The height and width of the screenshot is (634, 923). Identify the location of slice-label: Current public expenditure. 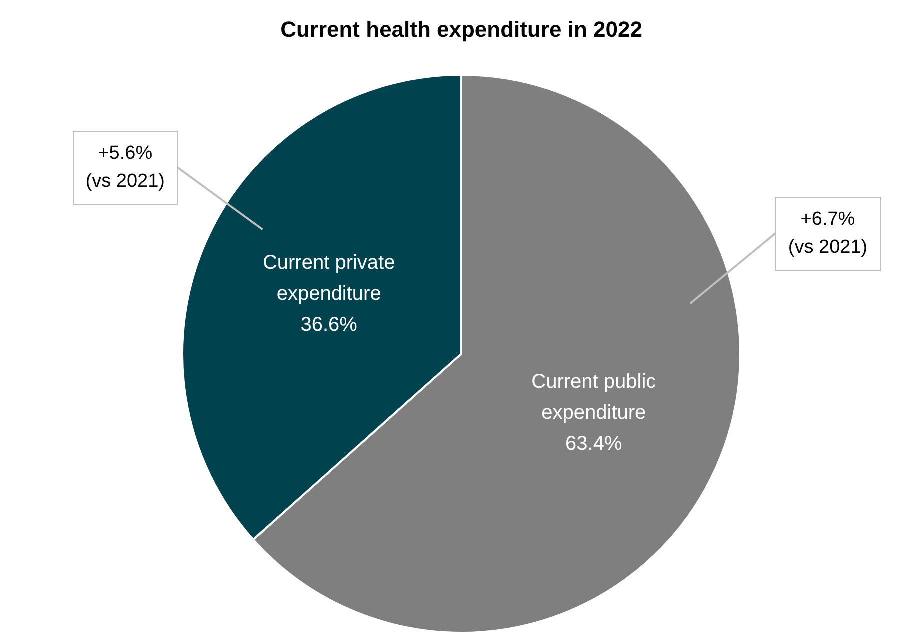
(594, 397).